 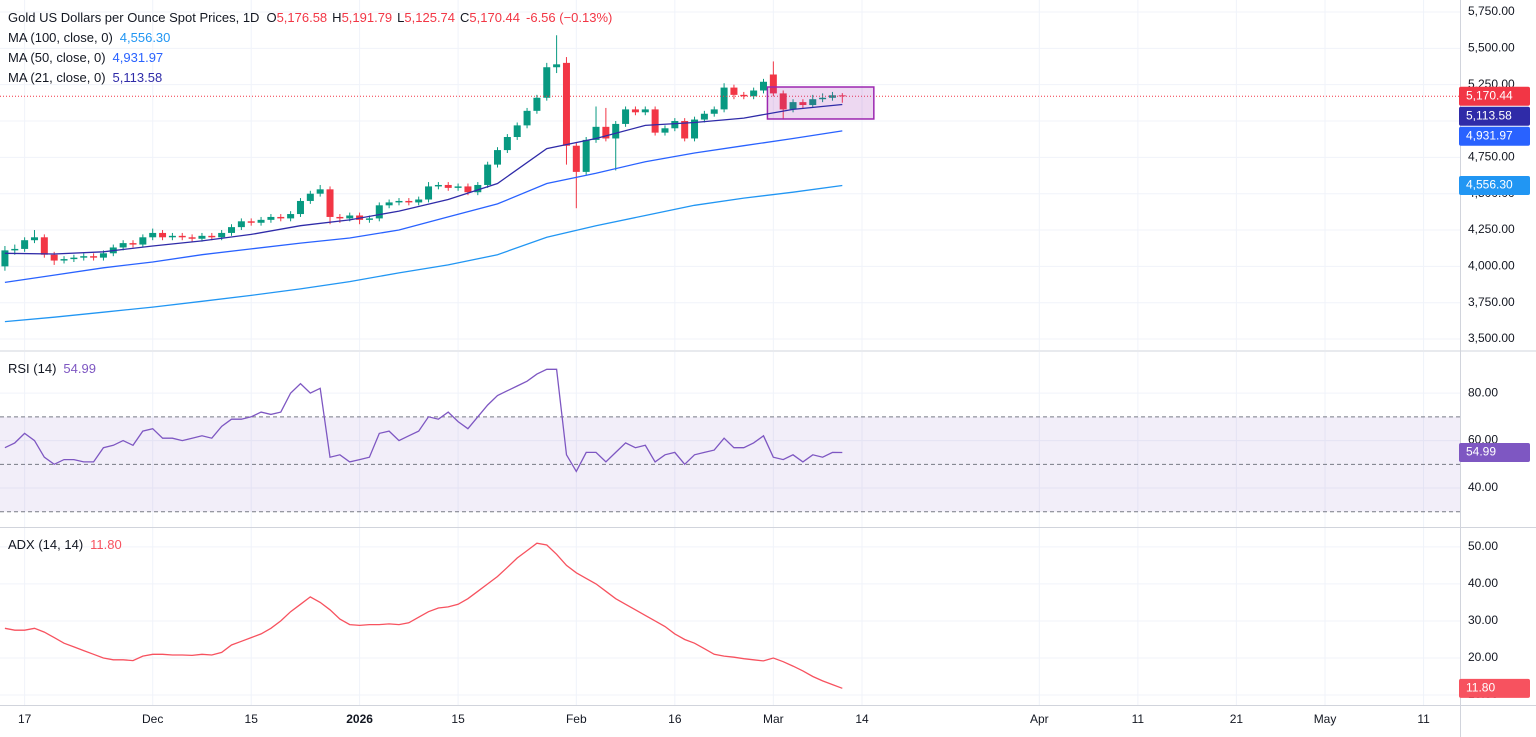 I want to click on legend-name: MA (100, close, 0), so click(x=60, y=37).